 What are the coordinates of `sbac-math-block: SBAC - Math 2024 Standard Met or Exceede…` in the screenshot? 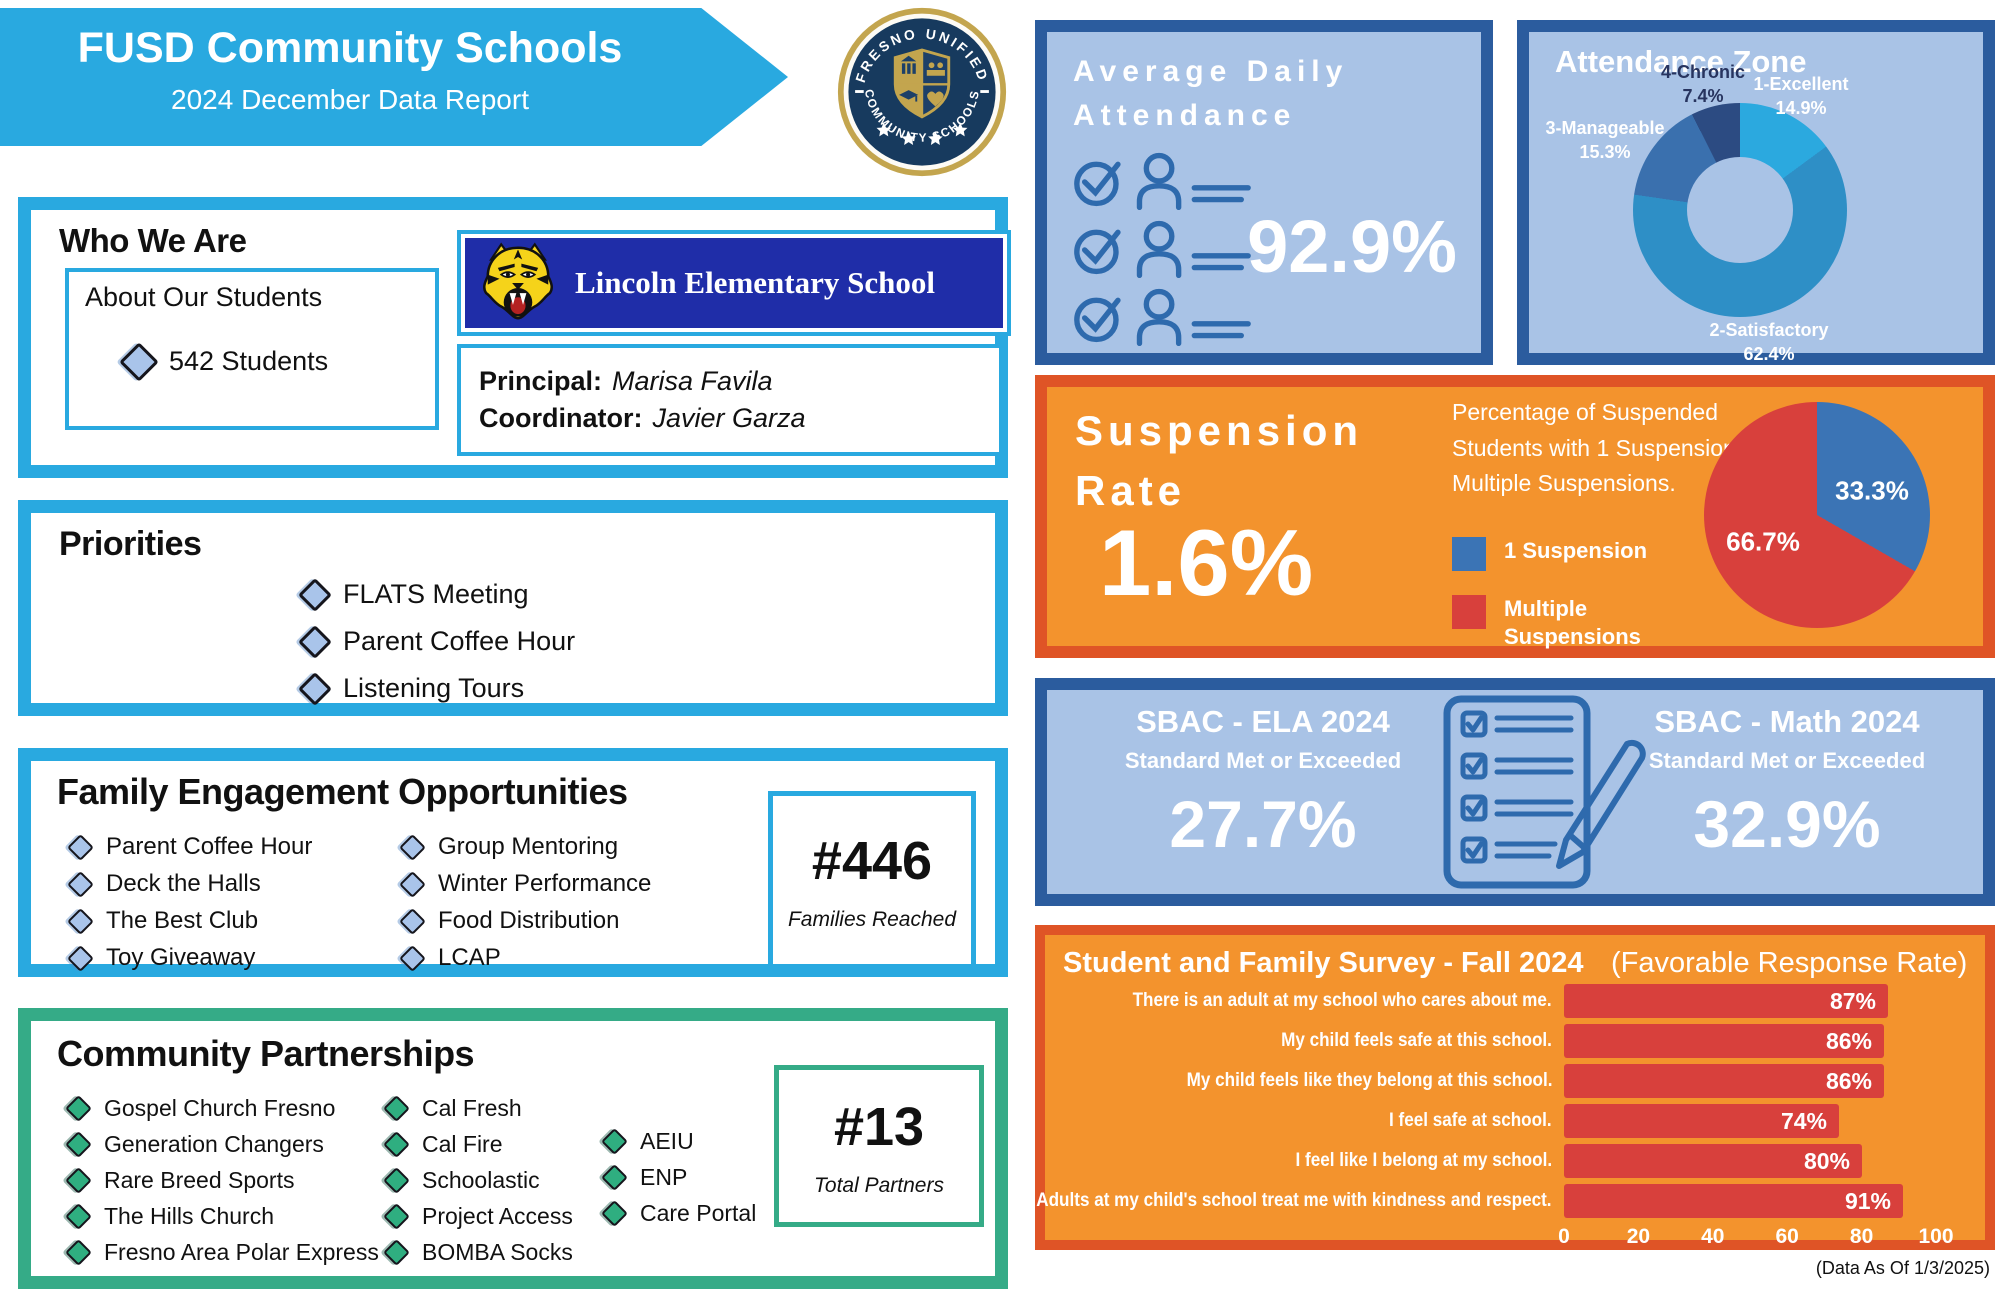 It's located at (1787, 783).